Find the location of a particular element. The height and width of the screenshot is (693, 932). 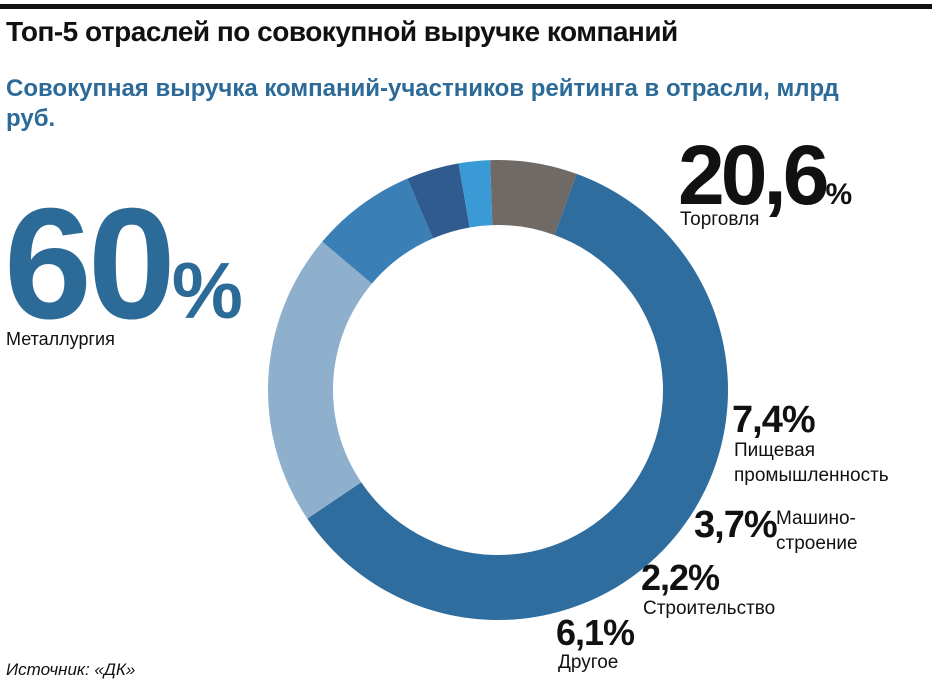

value-number: 60 is located at coordinates (88, 264).